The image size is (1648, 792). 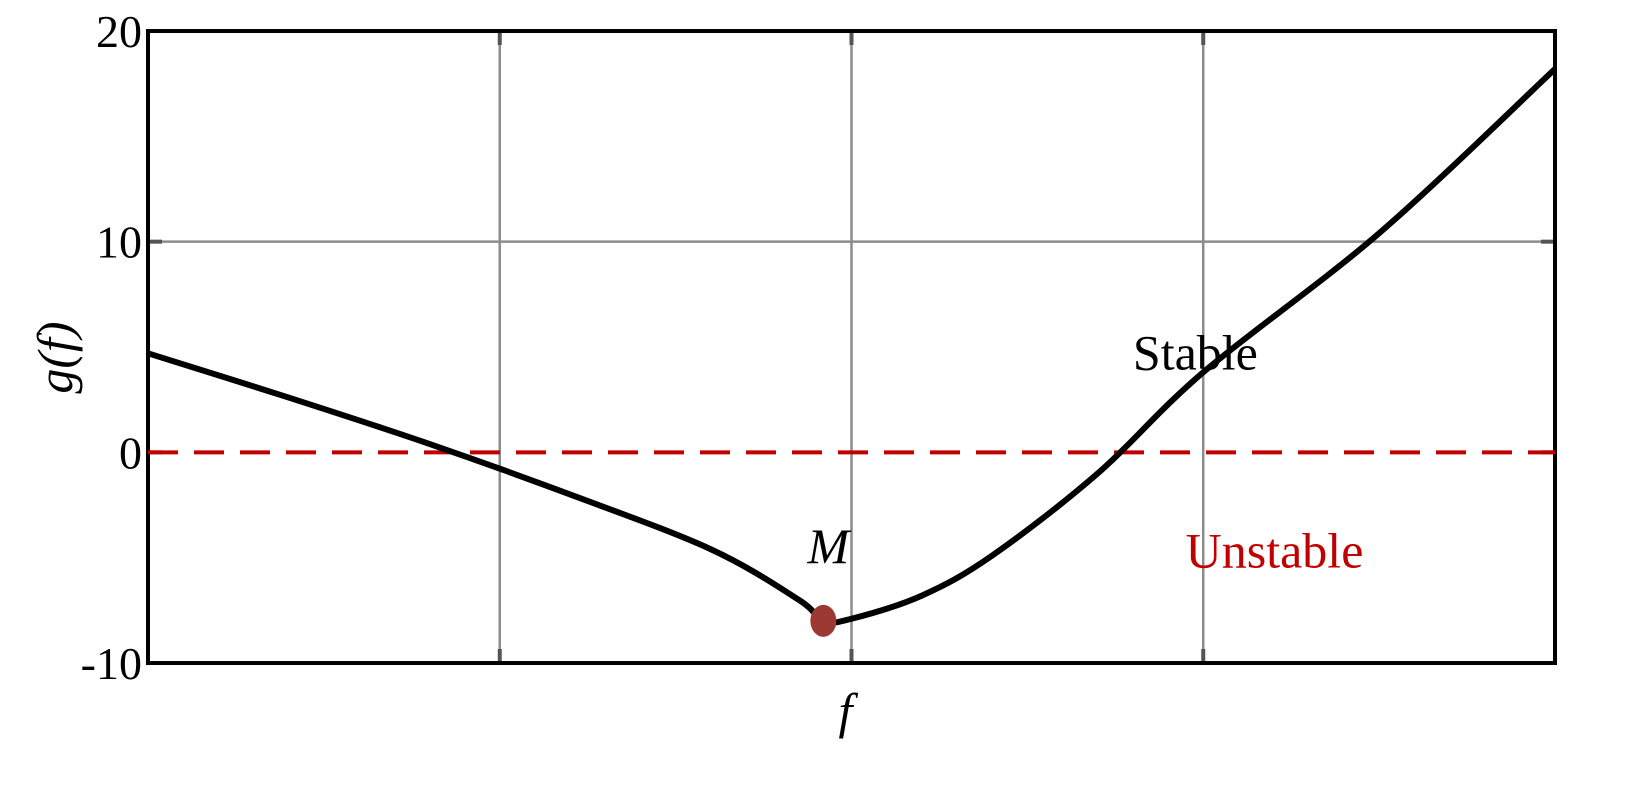 I want to click on y-axis-label: g(f), so click(x=55, y=357).